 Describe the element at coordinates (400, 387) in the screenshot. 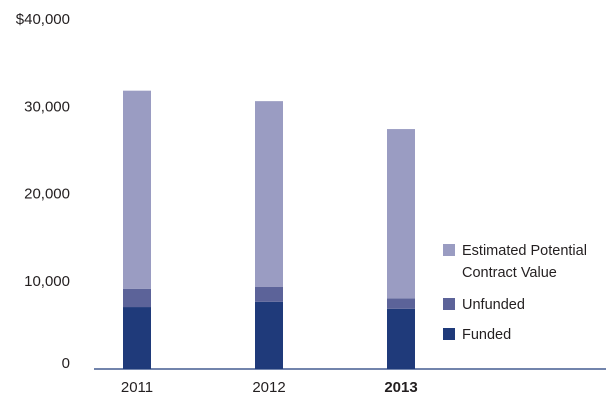

I see `x-tick-label: 2013` at that location.